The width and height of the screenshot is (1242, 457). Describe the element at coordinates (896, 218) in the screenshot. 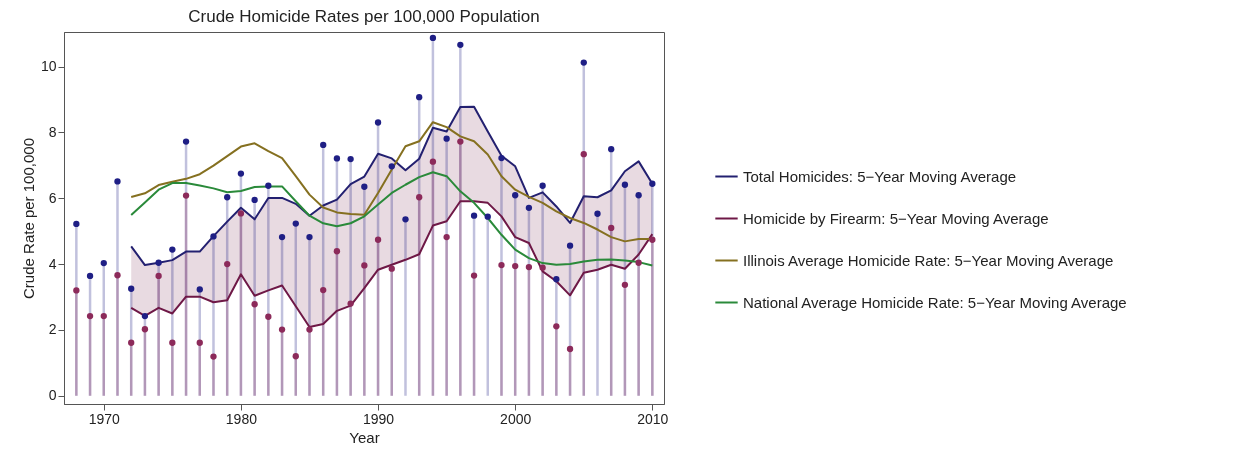

I see `legend-label: Homicide by Firearm: 5−Year Moving Average` at that location.